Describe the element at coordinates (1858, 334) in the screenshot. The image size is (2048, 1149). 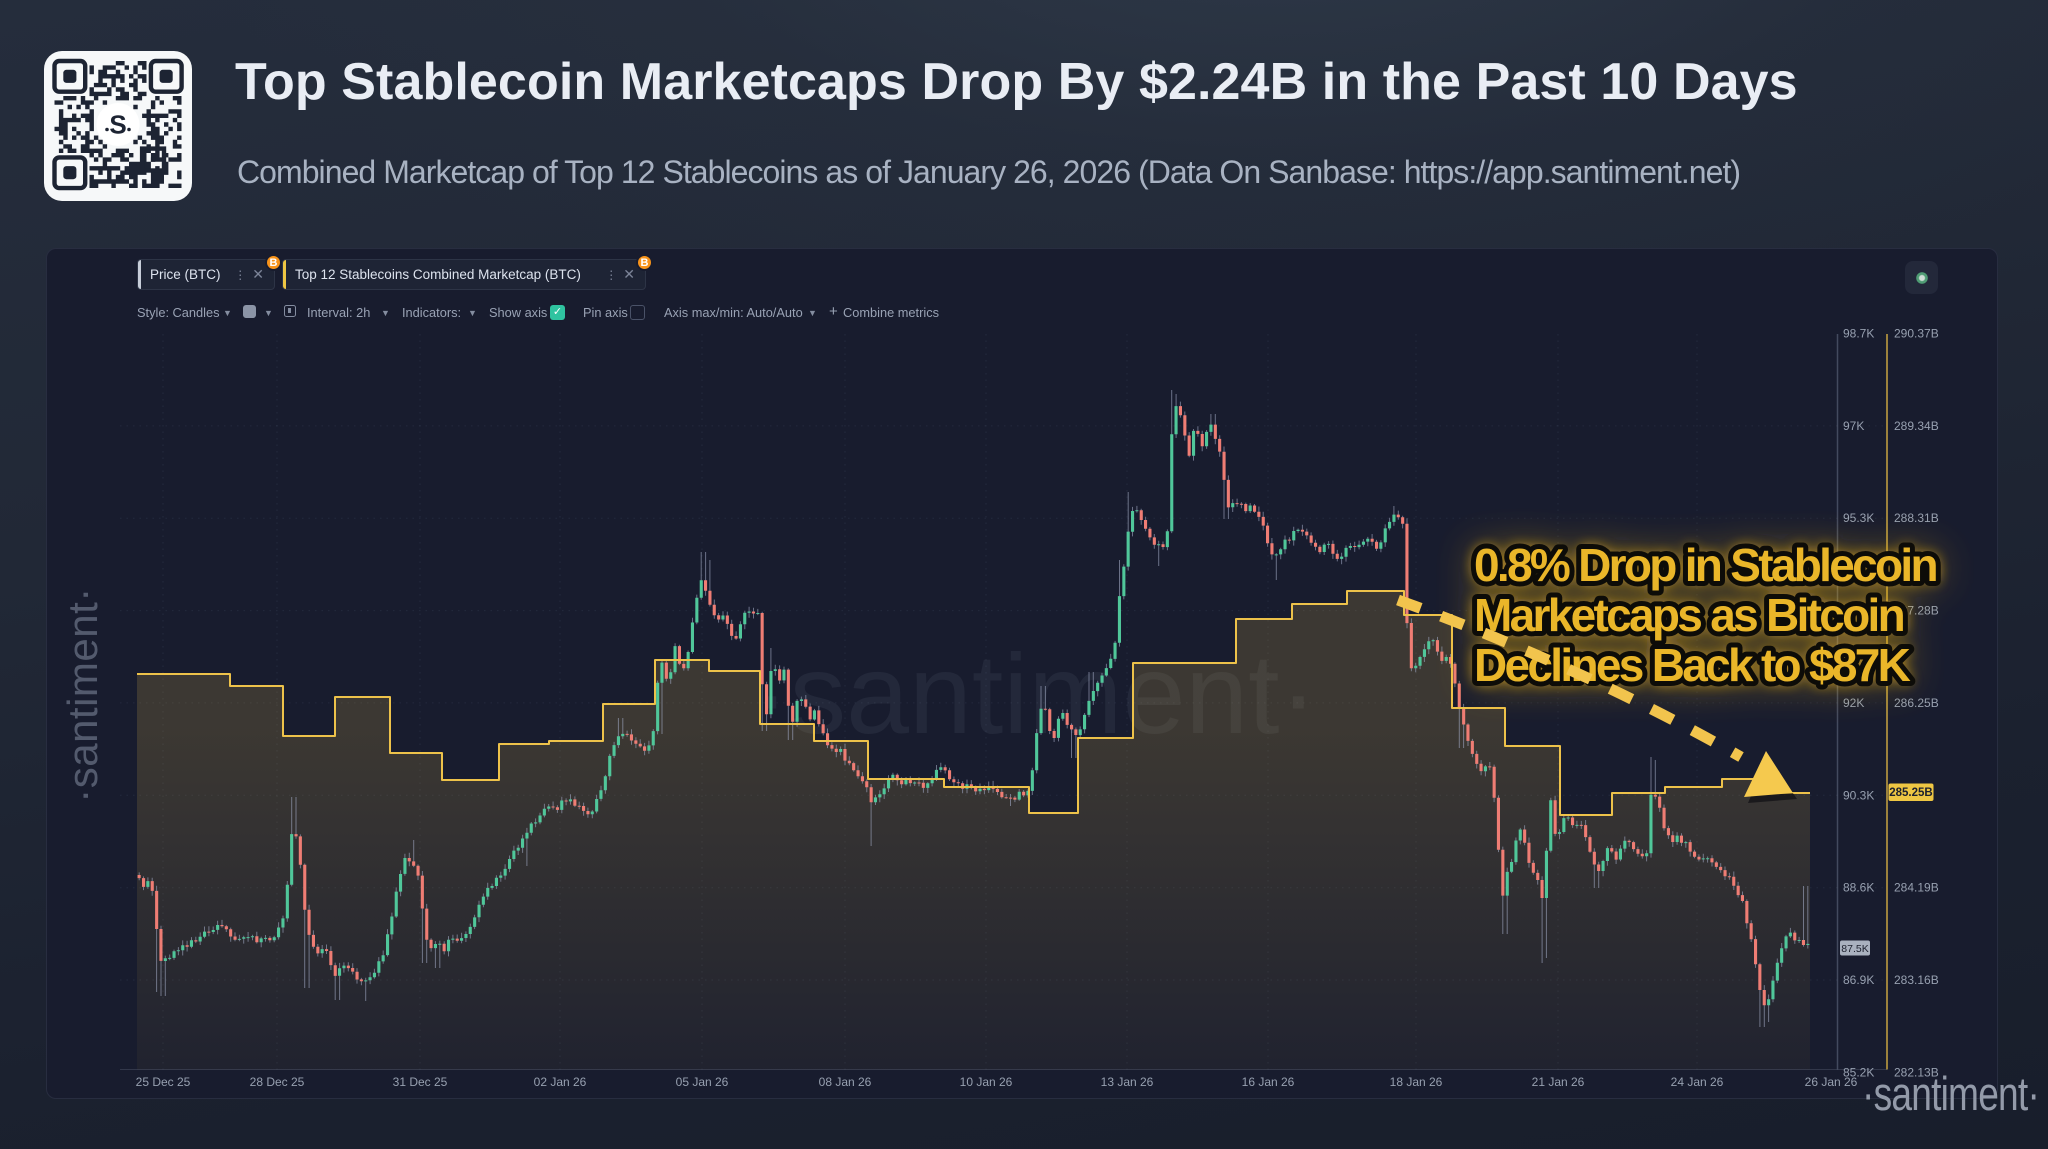
I see `svg-text: 98.7K` at that location.